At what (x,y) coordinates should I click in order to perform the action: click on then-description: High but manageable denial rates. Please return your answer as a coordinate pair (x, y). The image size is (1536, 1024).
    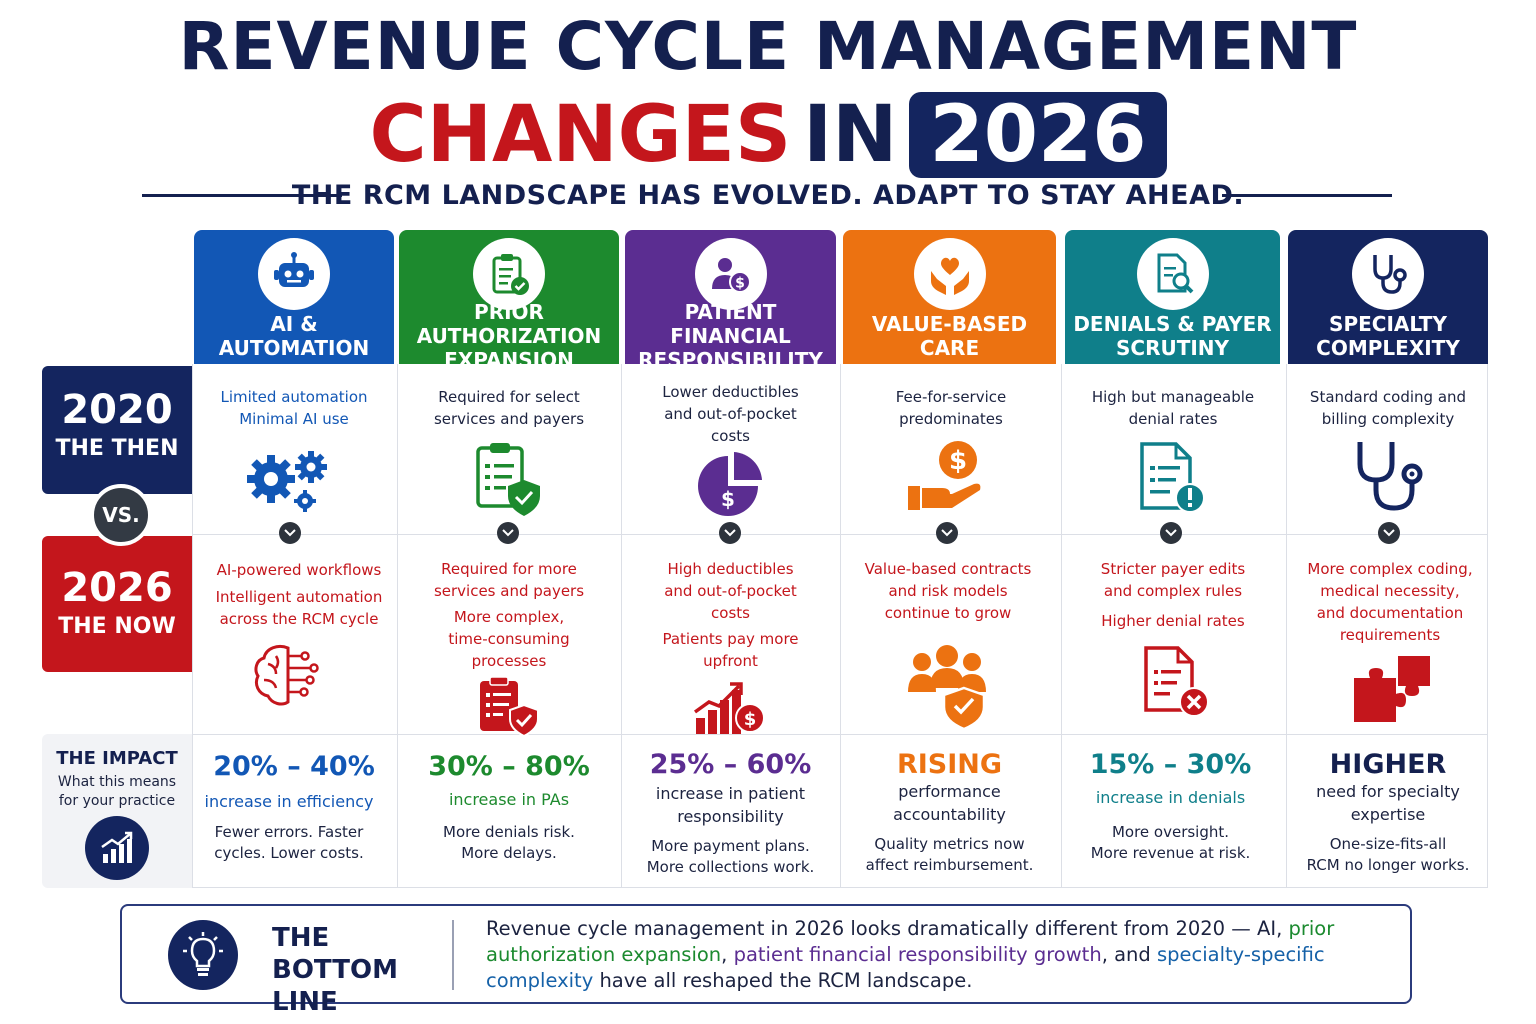
    Looking at the image, I should click on (1173, 408).